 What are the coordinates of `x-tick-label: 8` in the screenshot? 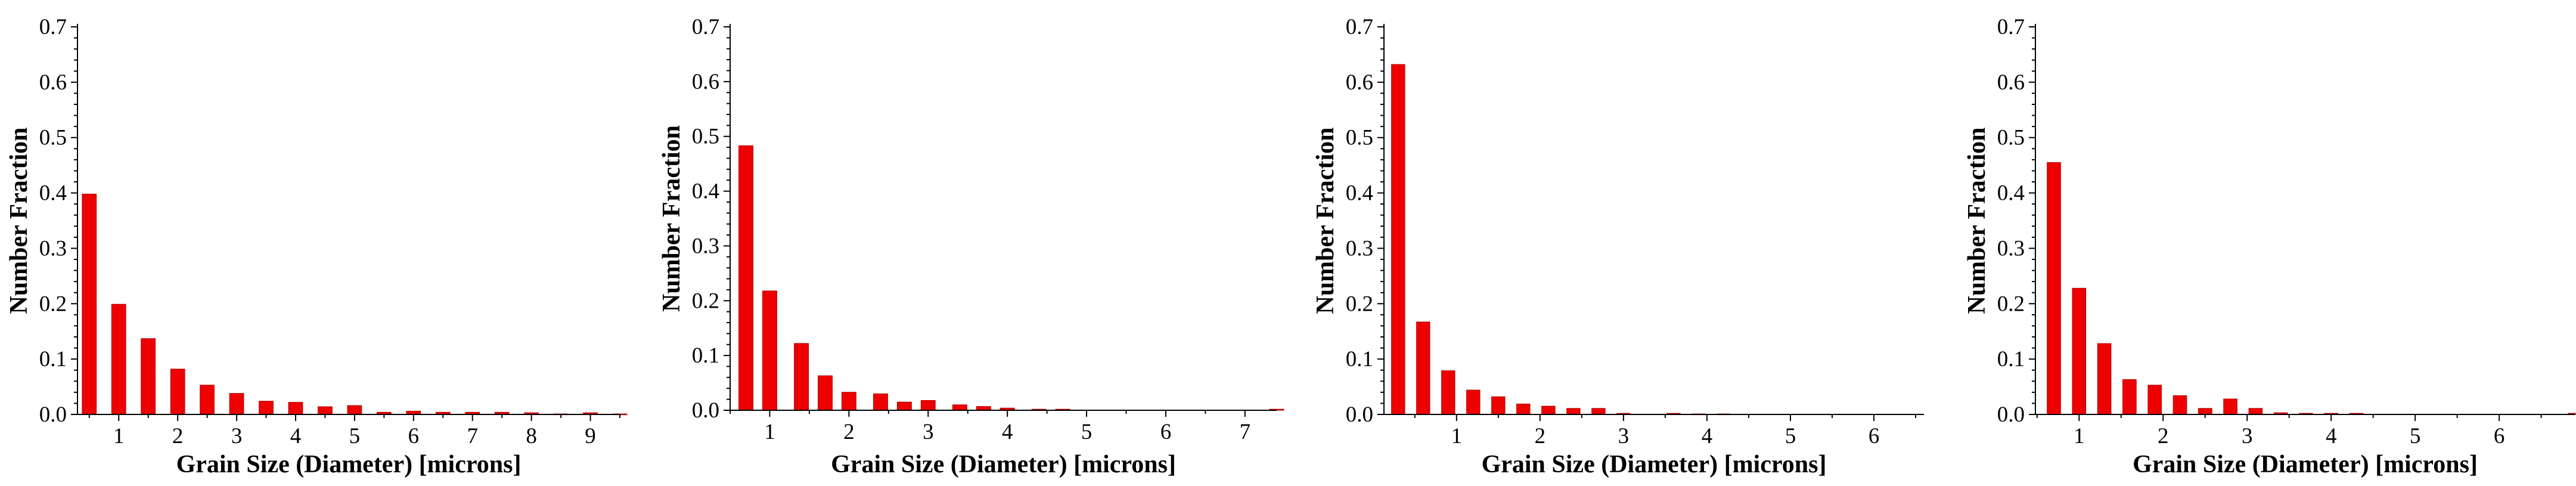 It's located at (531, 436).